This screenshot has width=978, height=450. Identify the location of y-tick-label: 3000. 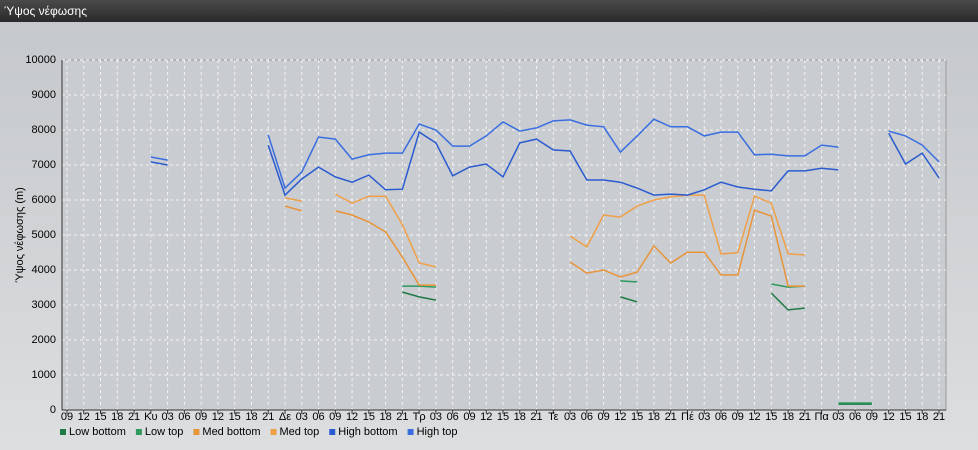
(44, 305).